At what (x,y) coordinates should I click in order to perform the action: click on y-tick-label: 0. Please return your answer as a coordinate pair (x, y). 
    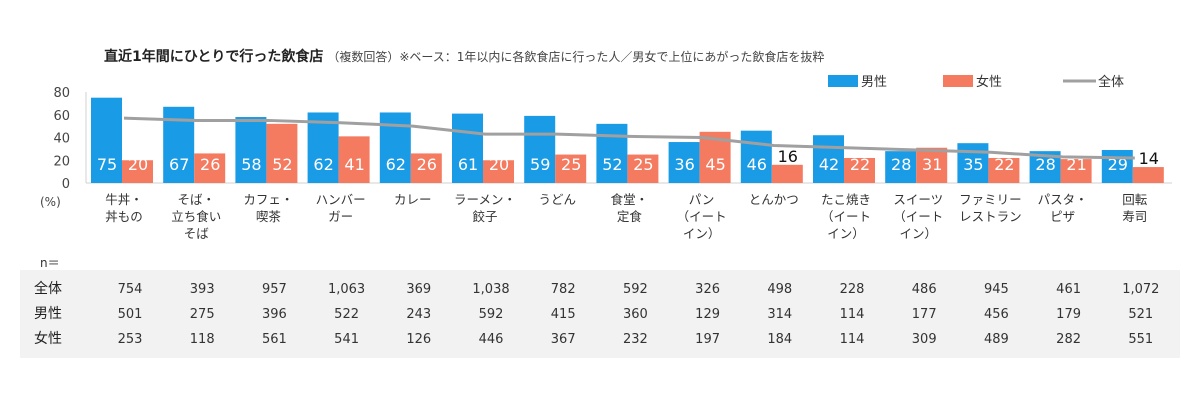
    Looking at the image, I should click on (66, 184).